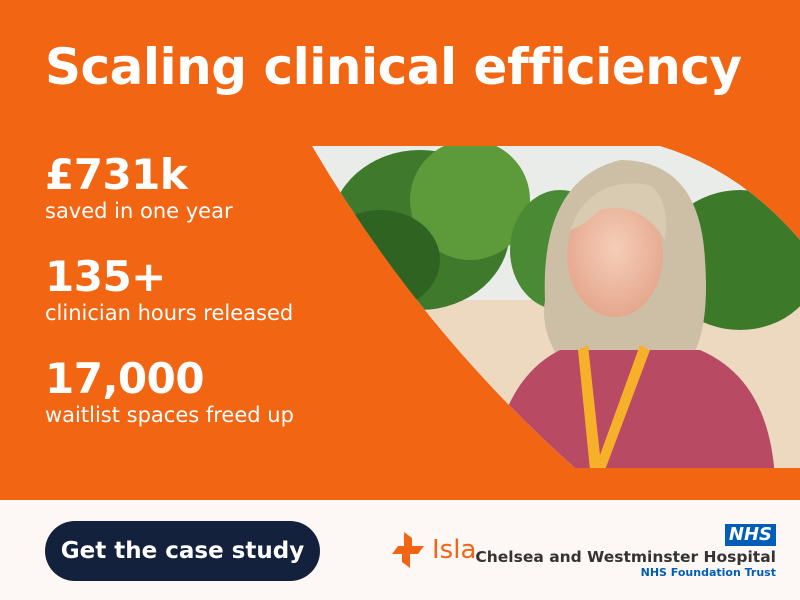  I want to click on nhs-badge: NHS, so click(750, 535).